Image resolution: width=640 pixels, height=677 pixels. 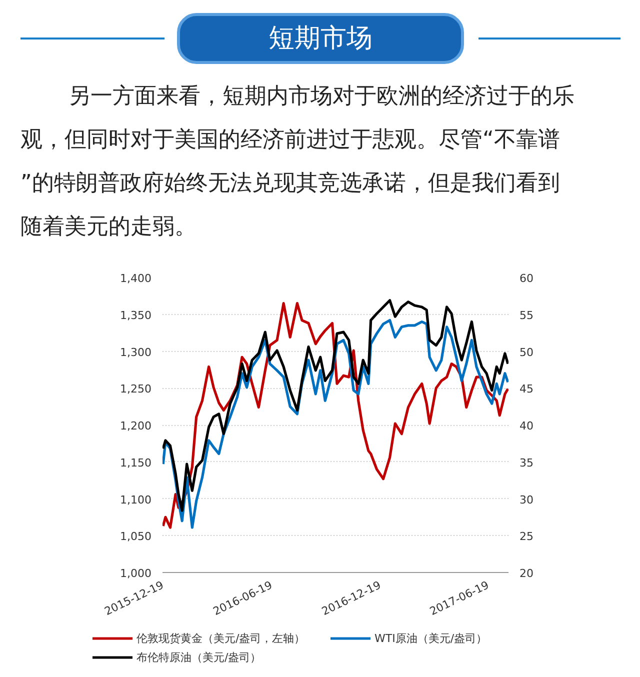 I want to click on y2-tick-label: 35, so click(x=527, y=463).